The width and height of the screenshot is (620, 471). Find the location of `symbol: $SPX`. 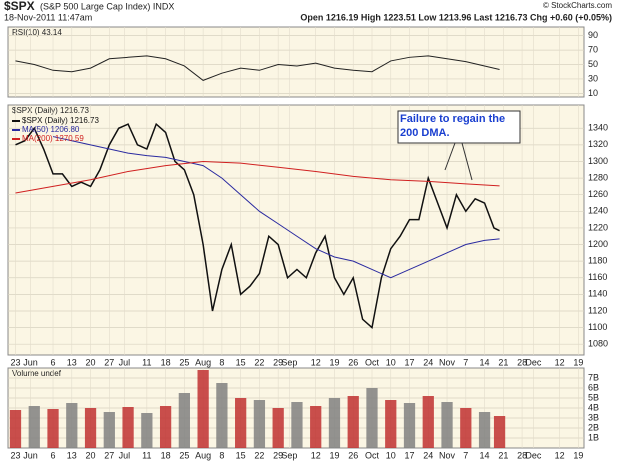

symbol: $SPX is located at coordinates (19, 6).